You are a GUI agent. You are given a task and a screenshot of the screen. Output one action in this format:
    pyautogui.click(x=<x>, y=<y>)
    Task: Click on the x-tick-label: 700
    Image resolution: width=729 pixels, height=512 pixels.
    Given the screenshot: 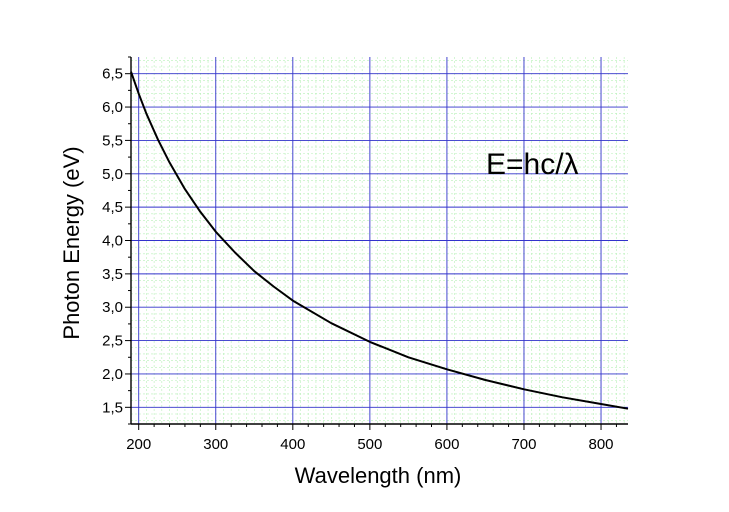 What is the action you would take?
    pyautogui.click(x=523, y=444)
    